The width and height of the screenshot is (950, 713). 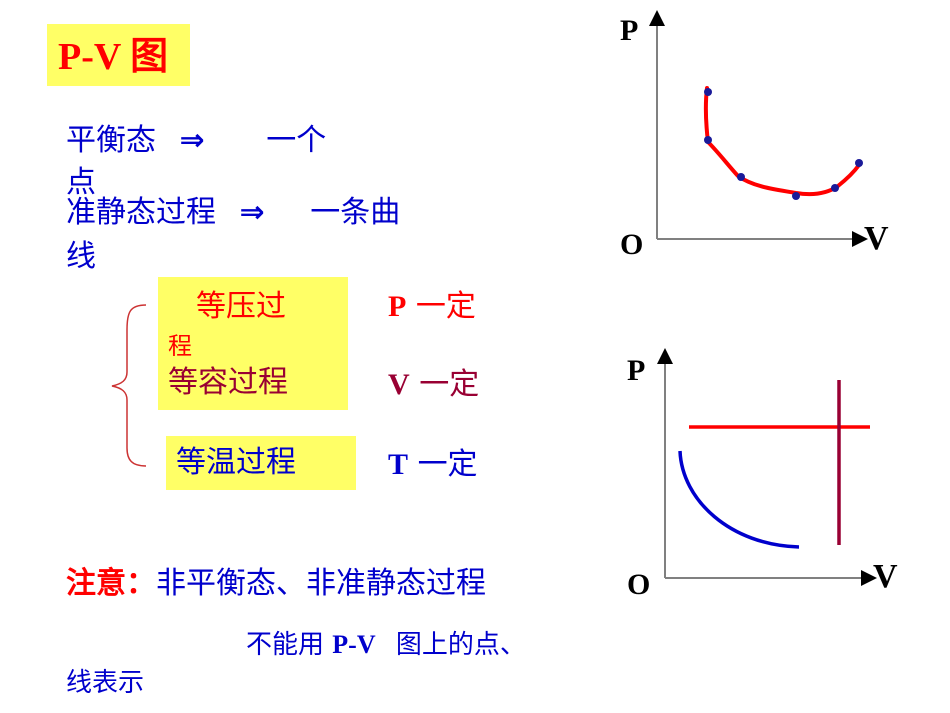 I want to click on note-suffix: 图上的点、, so click(x=460, y=645).